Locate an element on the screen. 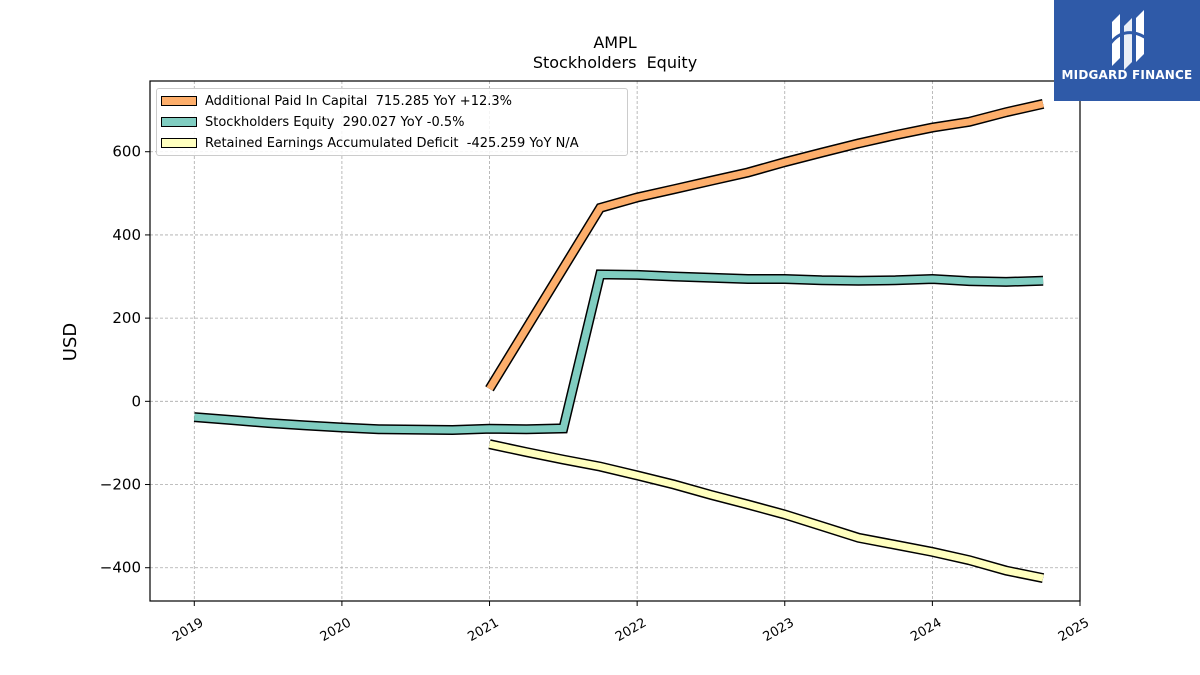  y-tick-label: 600 is located at coordinates (126, 152).